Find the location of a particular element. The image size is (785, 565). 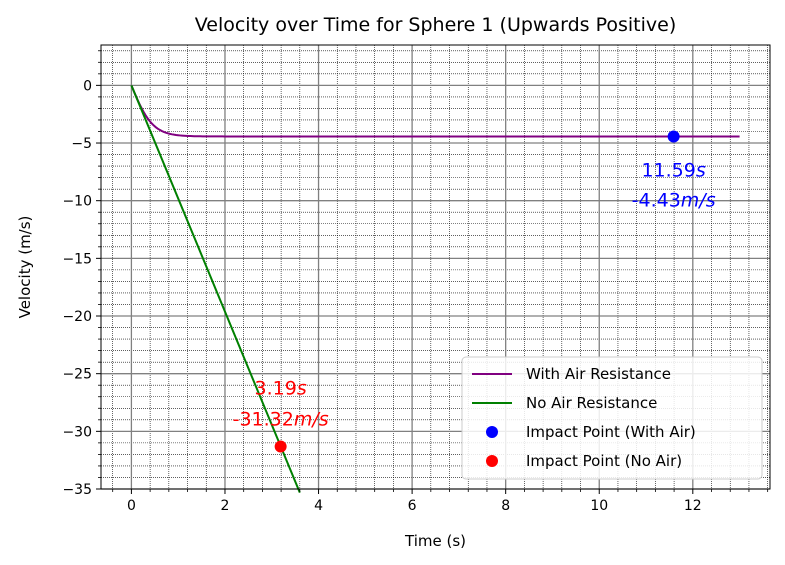

x-axis-label: Time (s) is located at coordinates (435, 541).